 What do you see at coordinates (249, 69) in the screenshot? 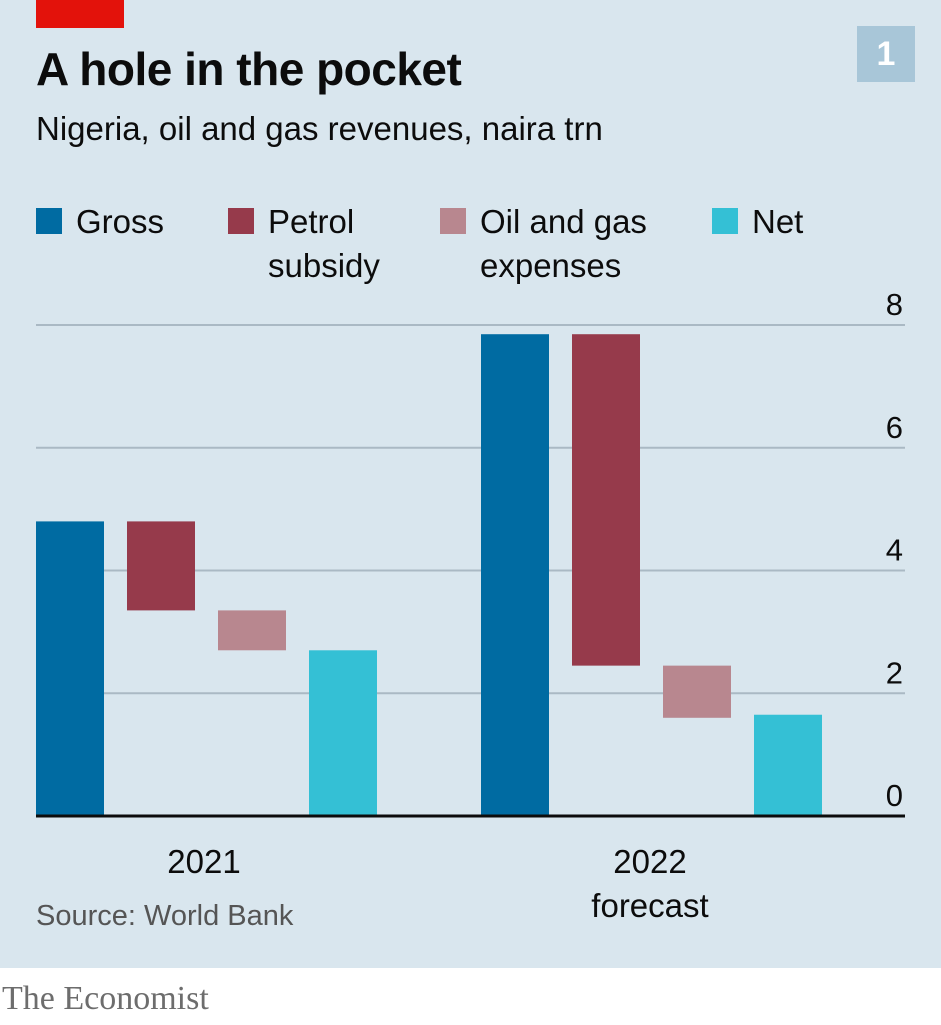
I see `chart-title: A hole in the pocket` at bounding box center [249, 69].